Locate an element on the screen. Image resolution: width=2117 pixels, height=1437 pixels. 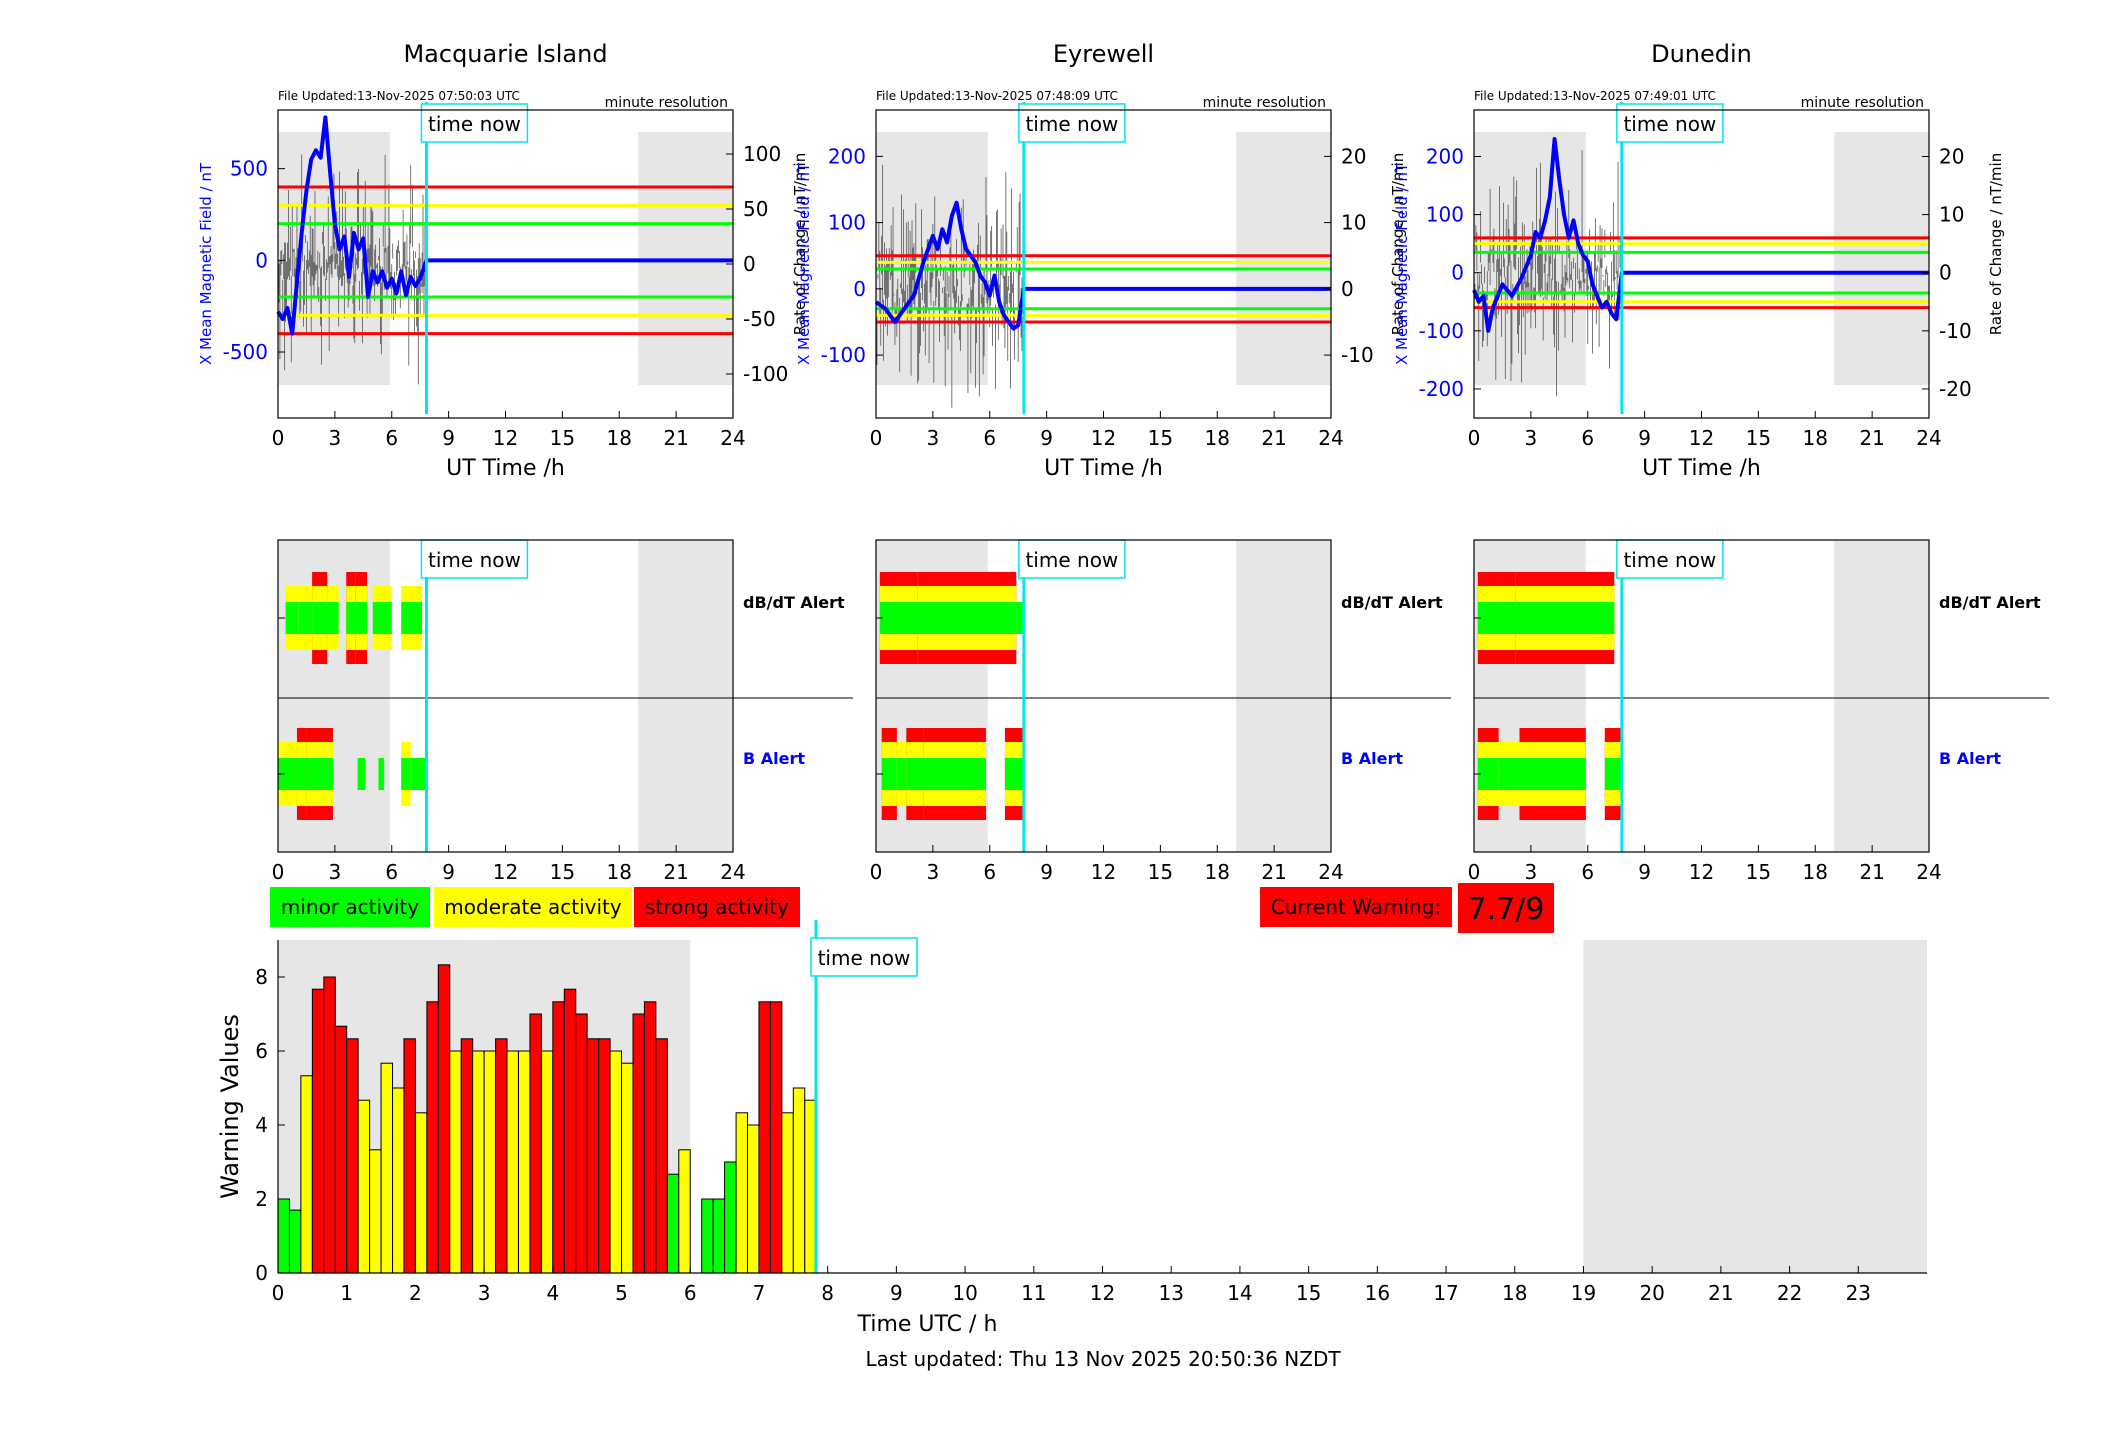
file-updated-text: File Updated:13-Nov-2025 07:50:03 UTC is located at coordinates (399, 96).